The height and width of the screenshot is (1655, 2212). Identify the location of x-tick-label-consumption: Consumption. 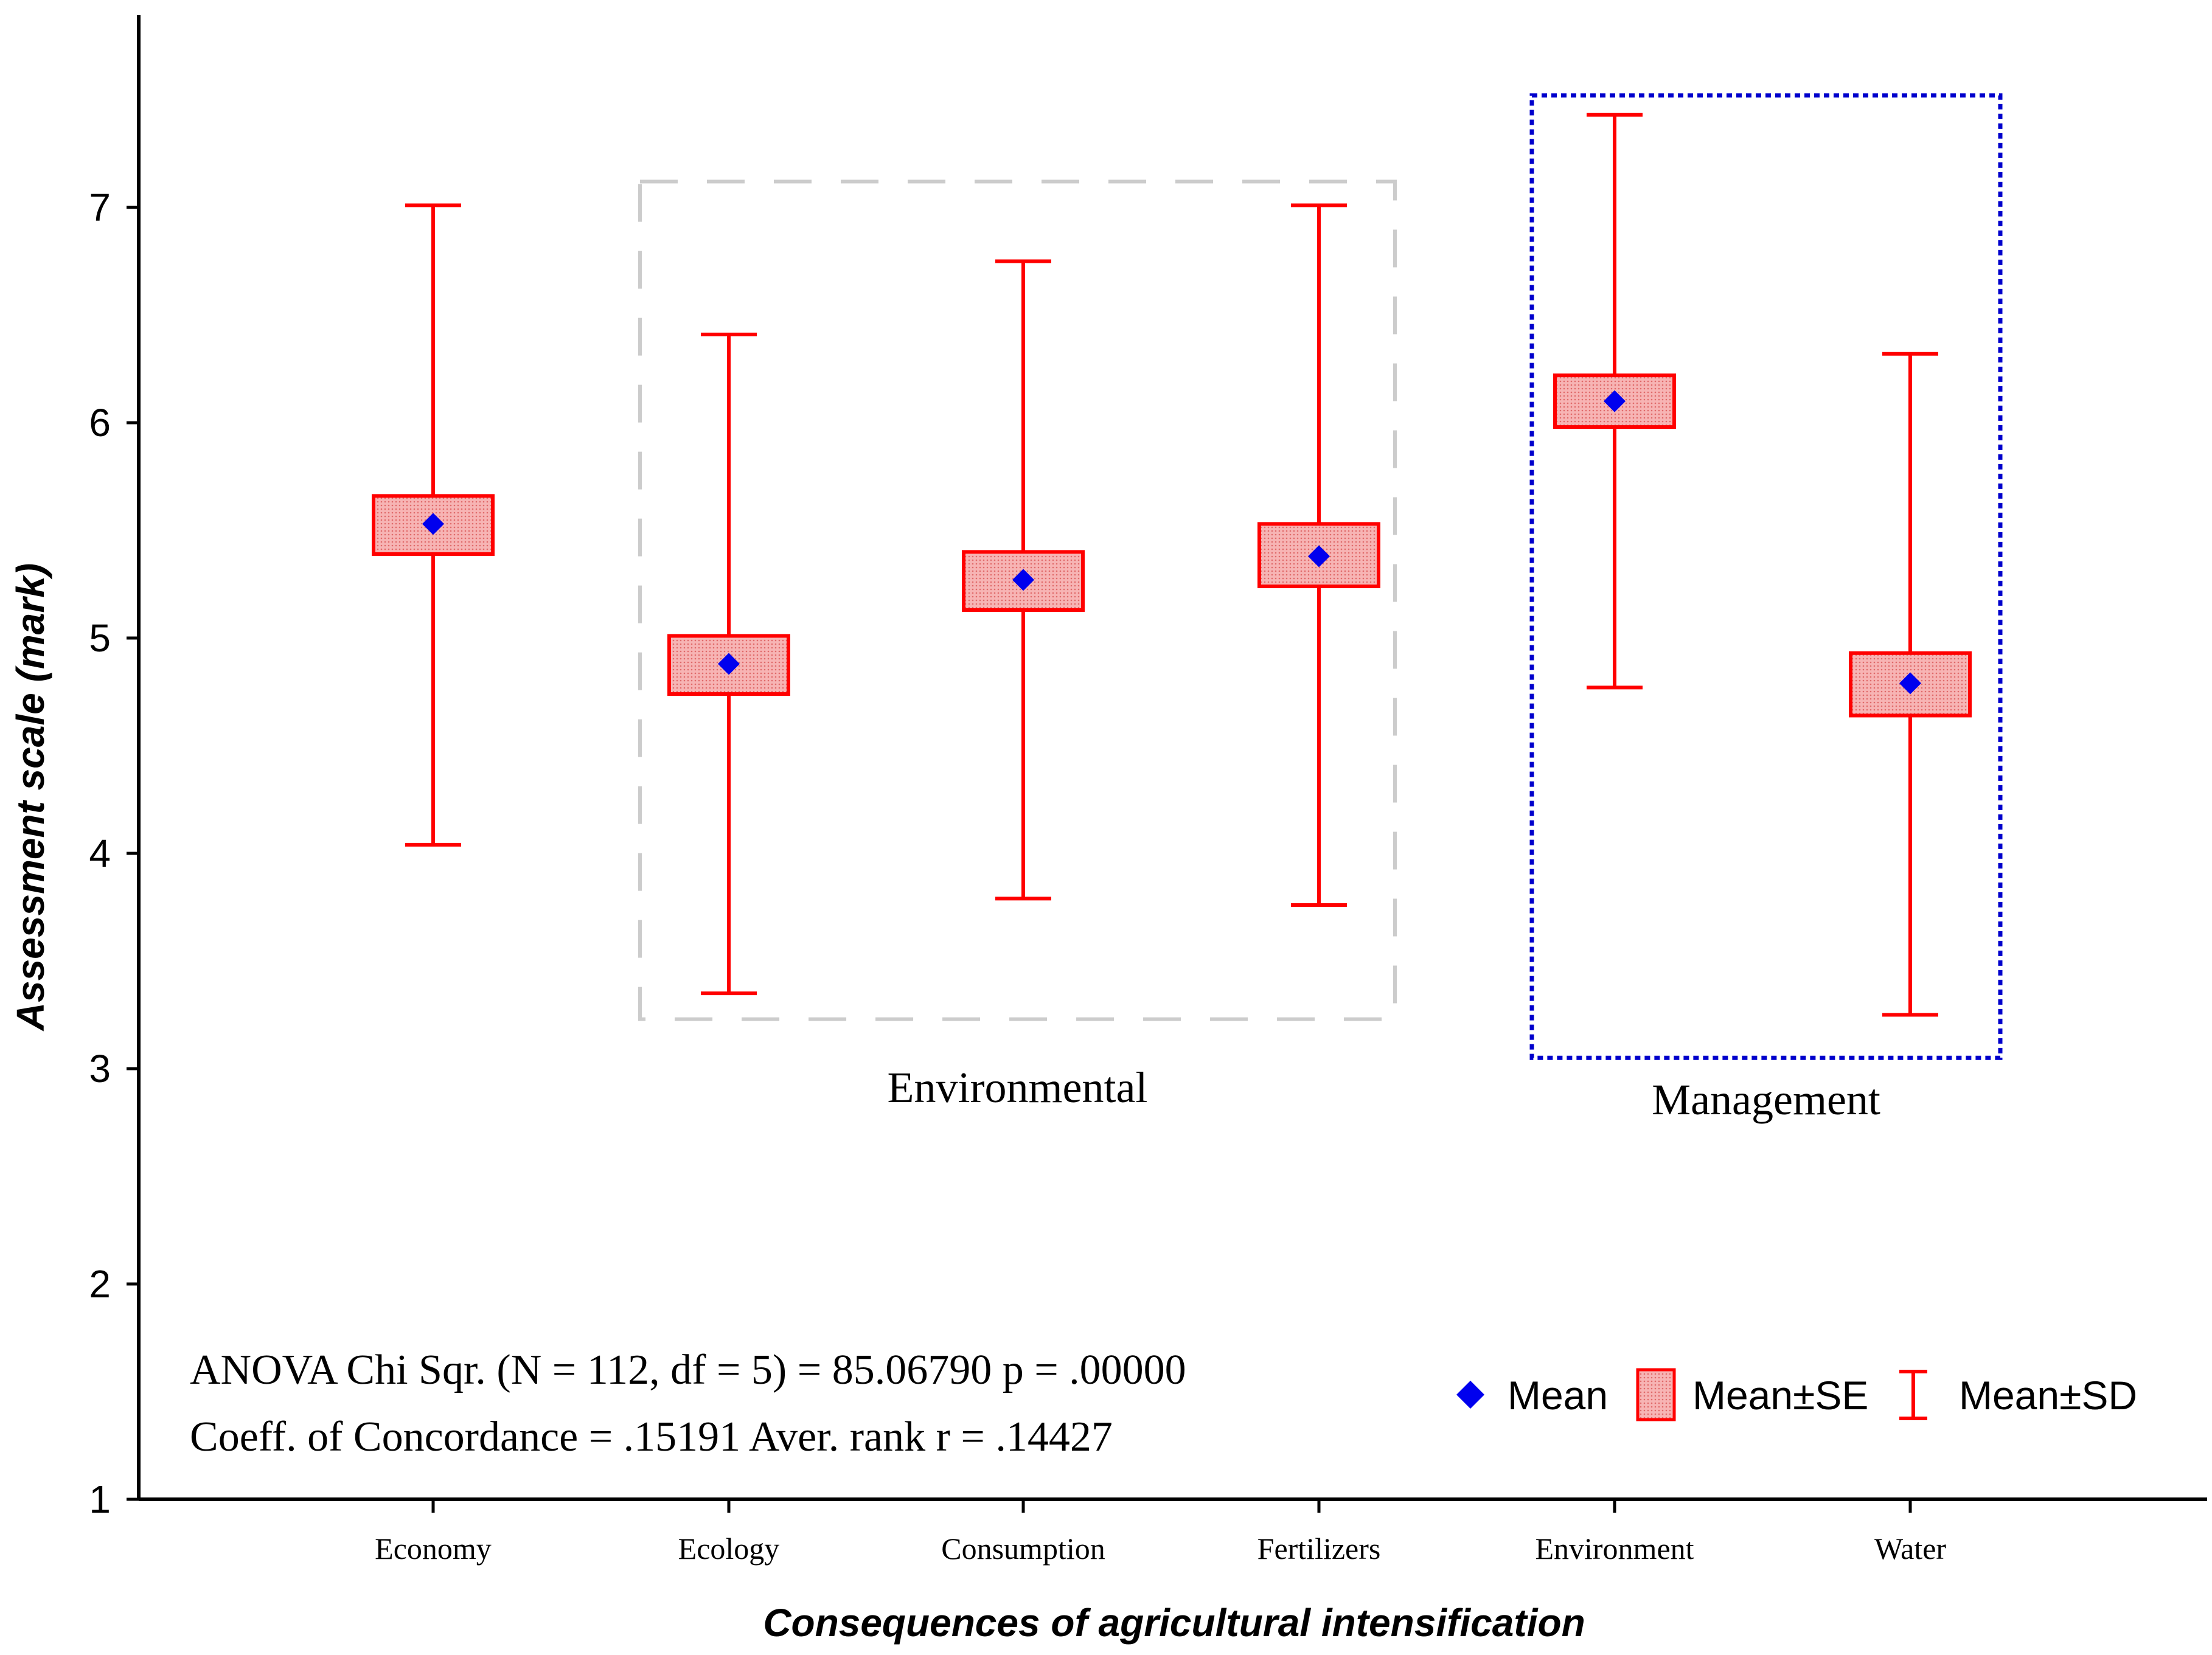
(1023, 1549).